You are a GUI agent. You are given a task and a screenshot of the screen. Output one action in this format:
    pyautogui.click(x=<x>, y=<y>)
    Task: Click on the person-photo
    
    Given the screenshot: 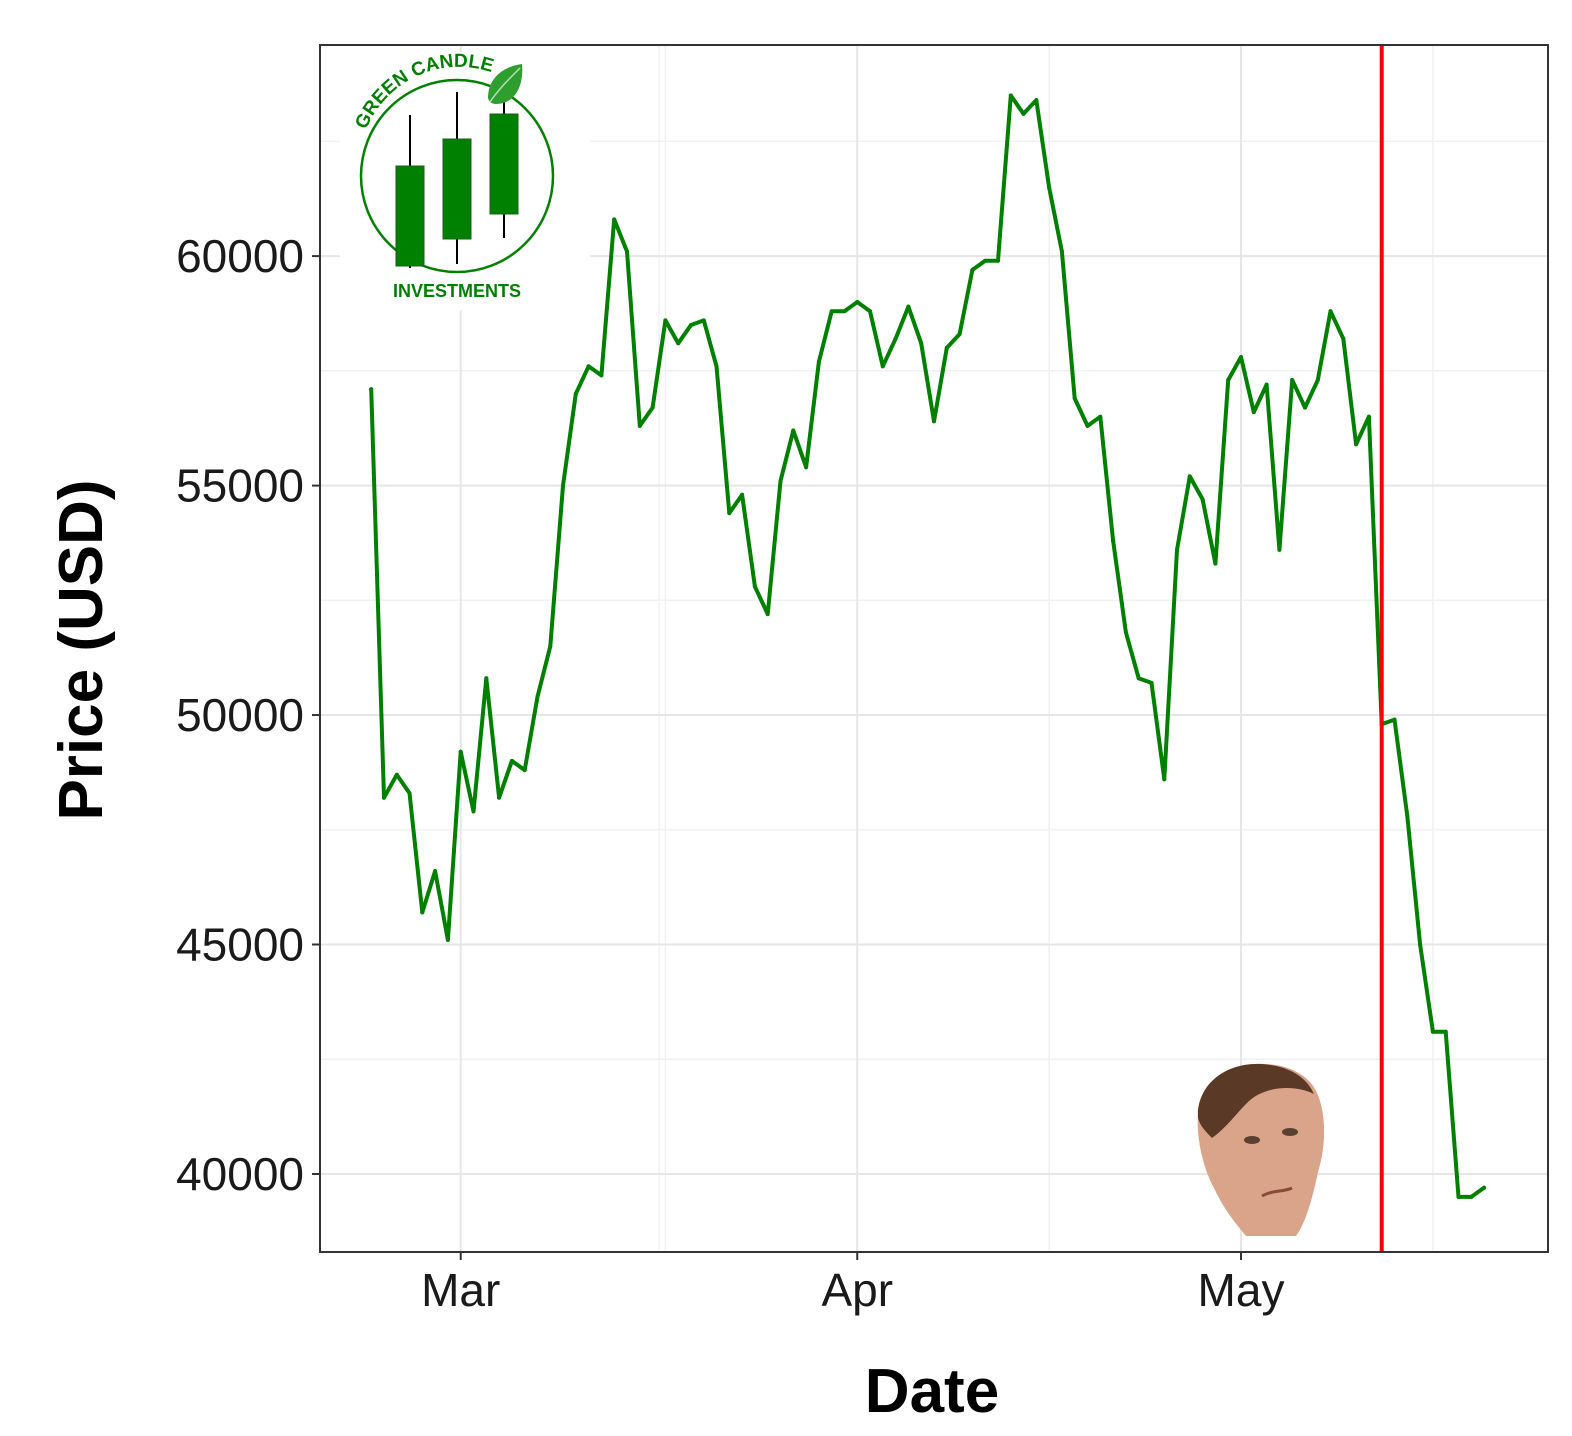 What is the action you would take?
    pyautogui.click(x=1261, y=1149)
    